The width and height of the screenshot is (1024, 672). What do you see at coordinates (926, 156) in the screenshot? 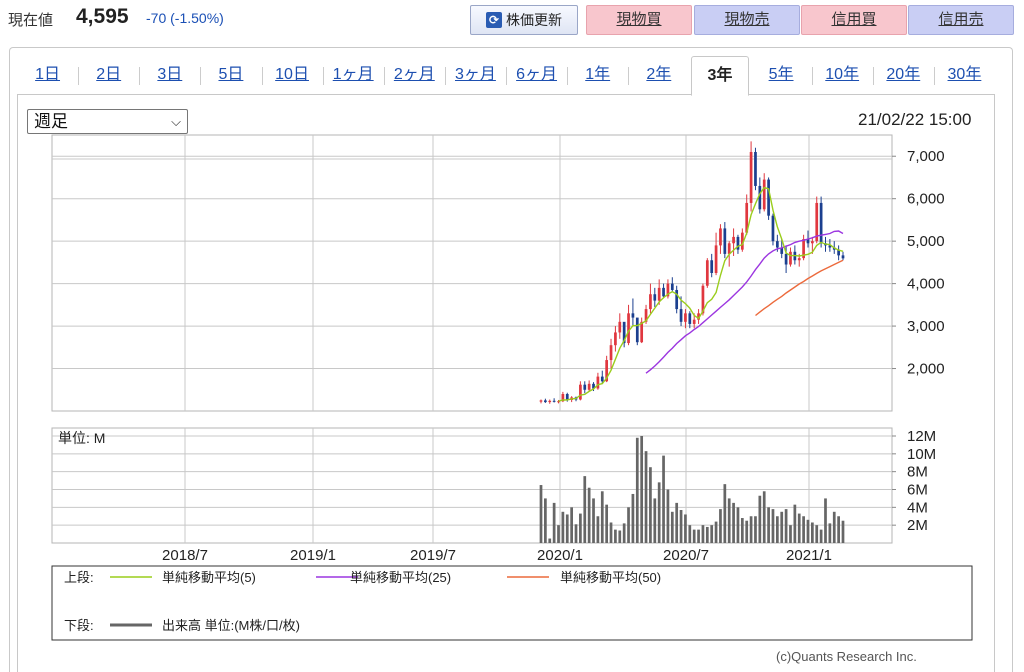
I see `price-tick-label-5: 7,000` at bounding box center [926, 156].